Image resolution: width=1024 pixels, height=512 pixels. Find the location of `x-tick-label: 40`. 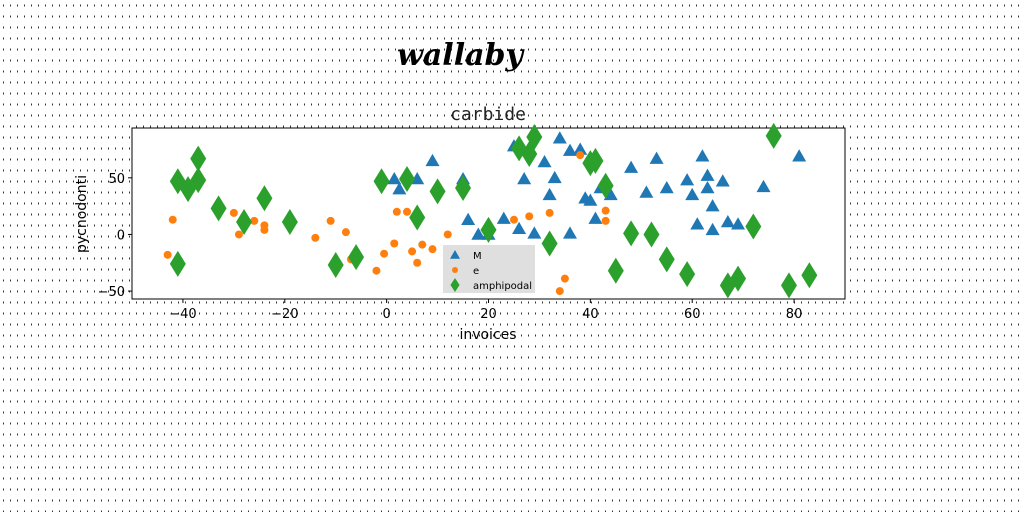

x-tick-label: 40 is located at coordinates (590, 314).